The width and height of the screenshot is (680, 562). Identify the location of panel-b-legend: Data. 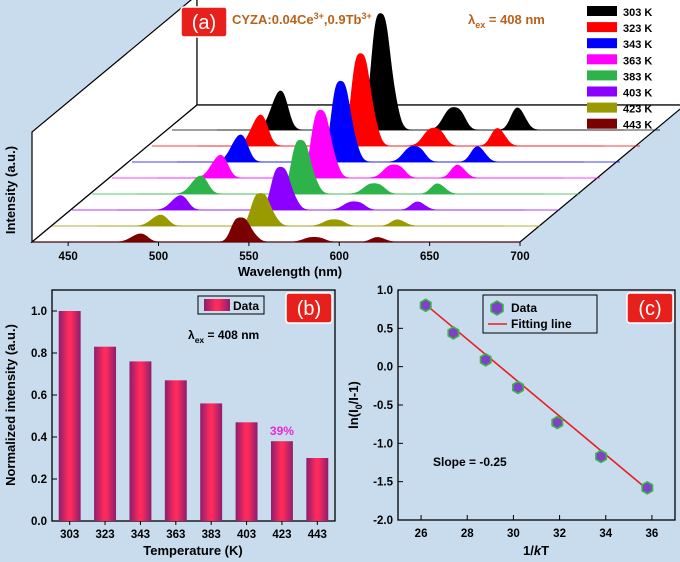
(231, 305).